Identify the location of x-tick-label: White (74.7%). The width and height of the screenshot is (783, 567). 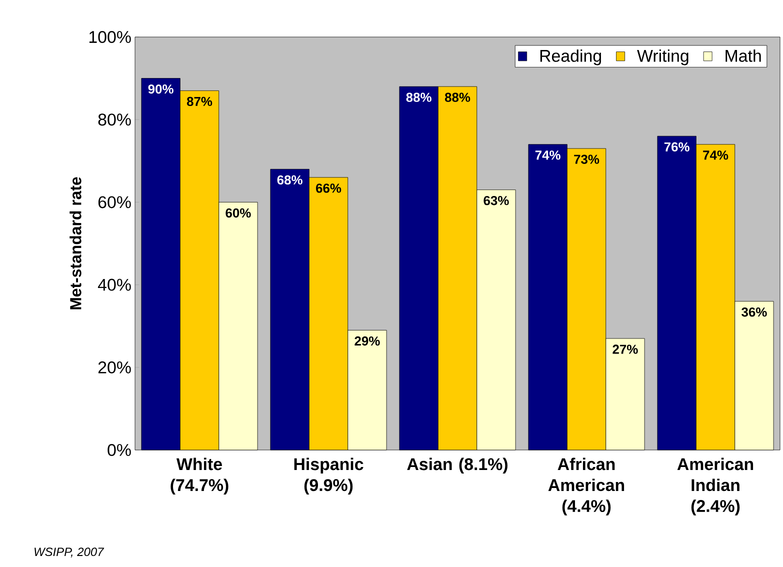
(199, 476).